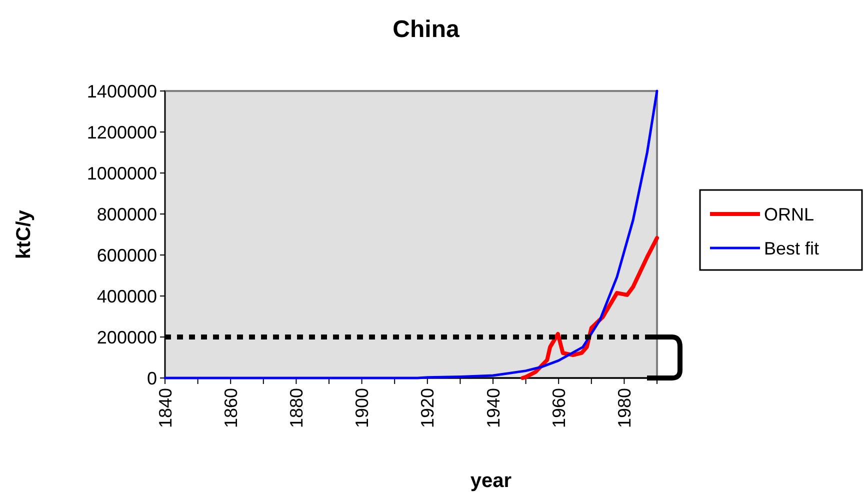 This screenshot has width=868, height=493. What do you see at coordinates (362, 408) in the screenshot?
I see `x-tick-label: 1900` at bounding box center [362, 408].